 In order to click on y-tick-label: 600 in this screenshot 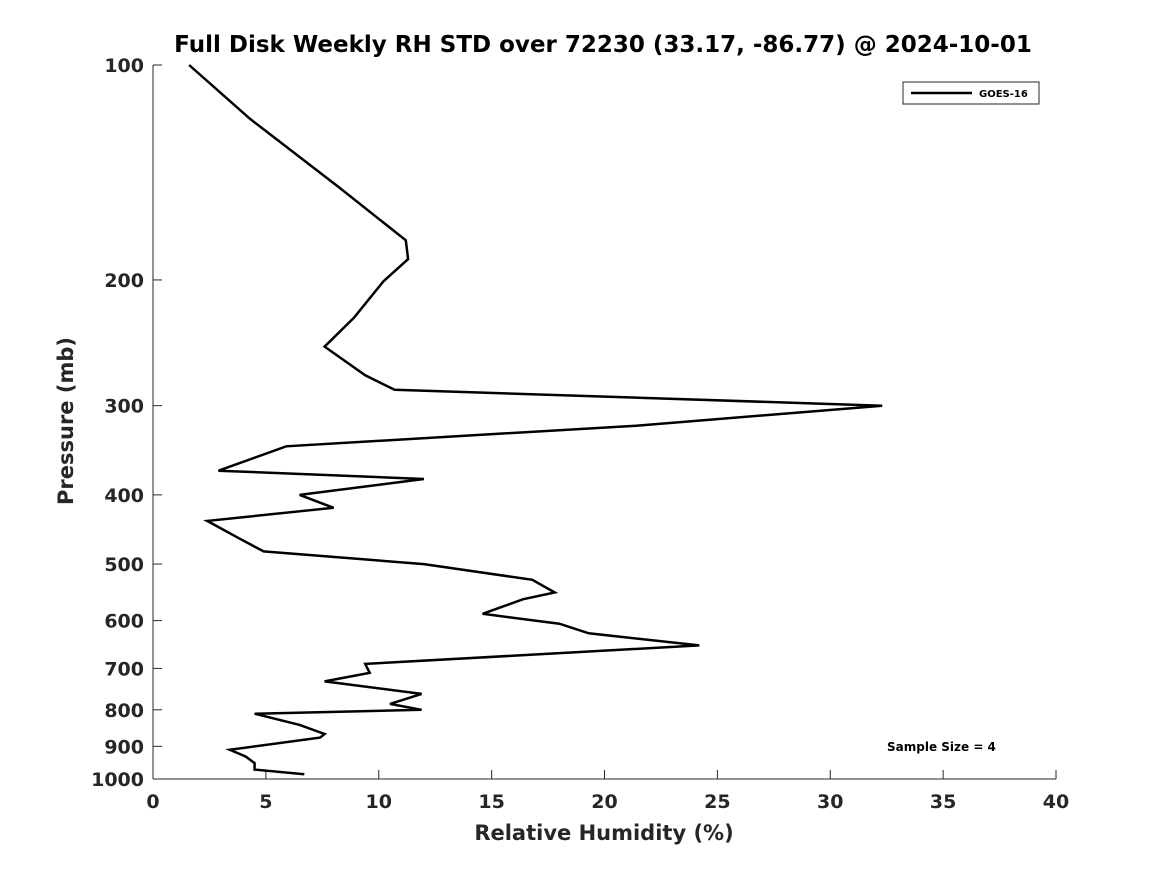, I will do `click(124, 622)`.